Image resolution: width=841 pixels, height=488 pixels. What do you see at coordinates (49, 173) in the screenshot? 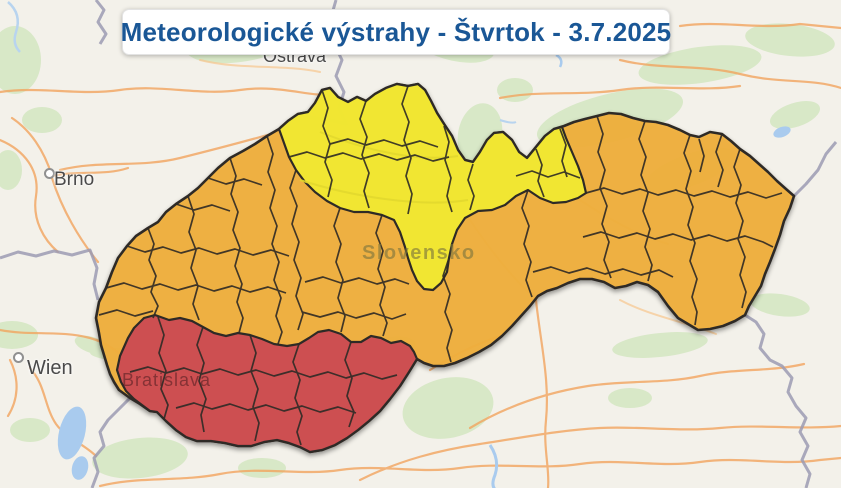
I see `city-marker-brno` at bounding box center [49, 173].